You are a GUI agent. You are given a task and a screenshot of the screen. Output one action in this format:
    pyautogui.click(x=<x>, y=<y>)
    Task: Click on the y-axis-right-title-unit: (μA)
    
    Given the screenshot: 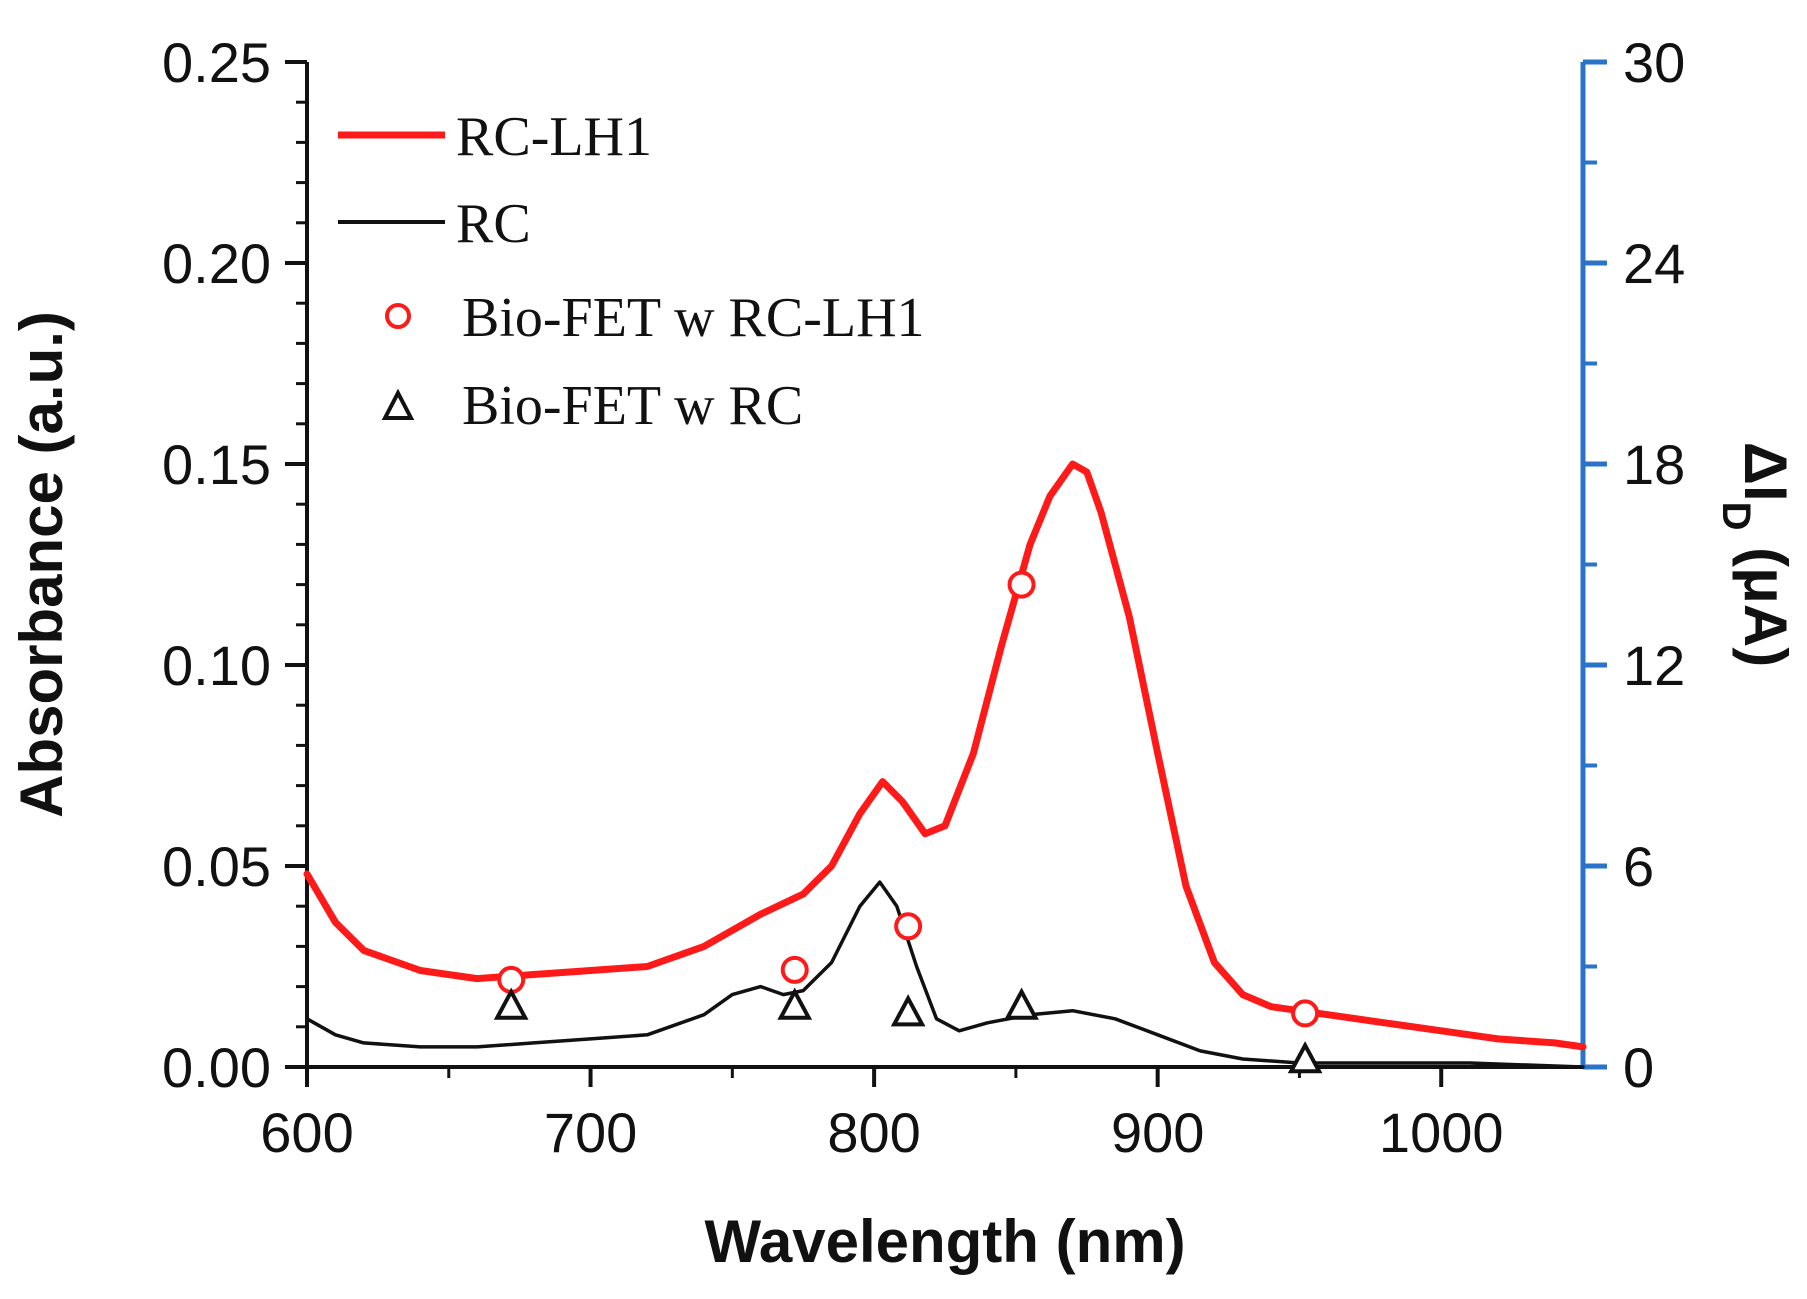 What is the action you would take?
    pyautogui.click(x=1765, y=599)
    